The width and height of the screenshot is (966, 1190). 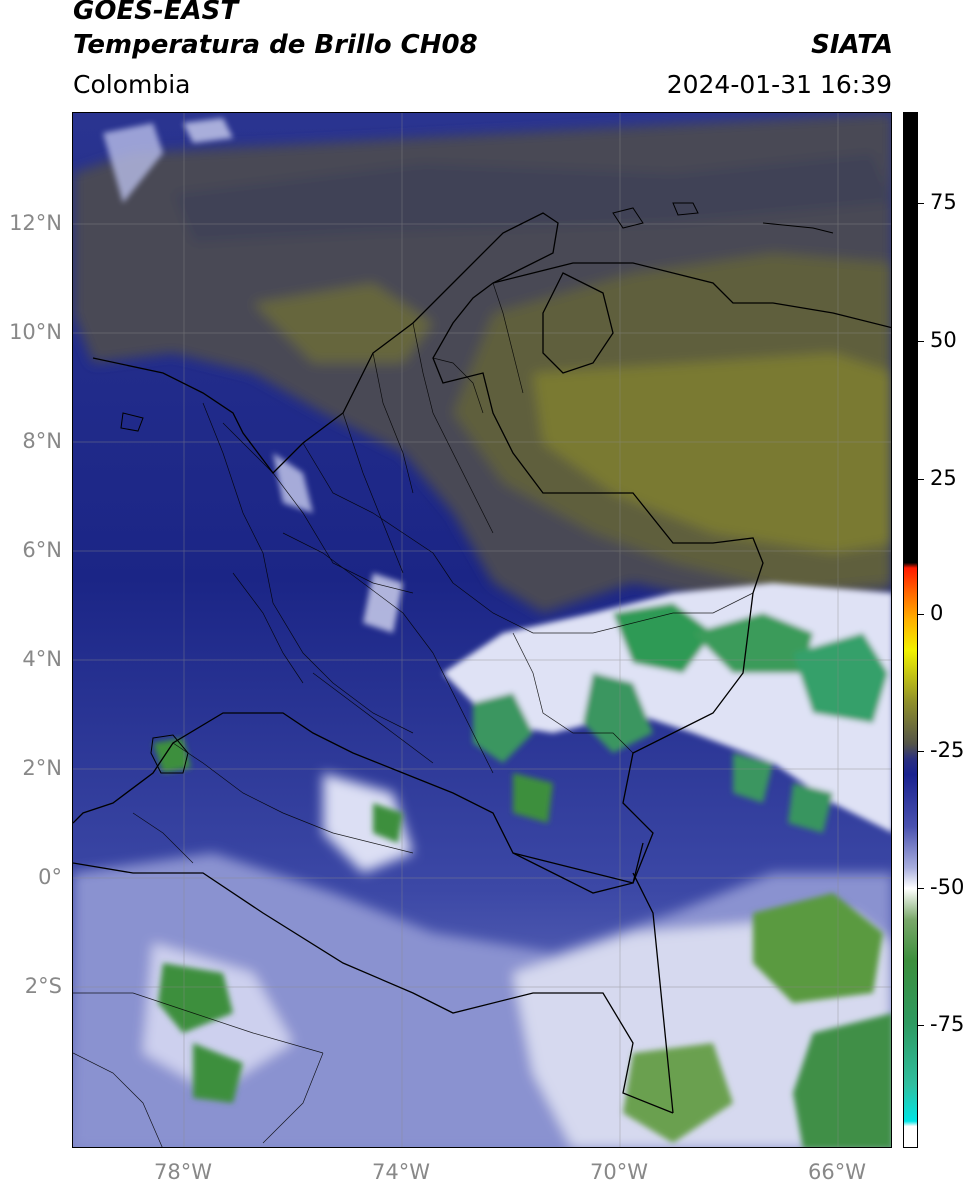 I want to click on colorbar-label-minus75: -75, so click(x=947, y=1024).